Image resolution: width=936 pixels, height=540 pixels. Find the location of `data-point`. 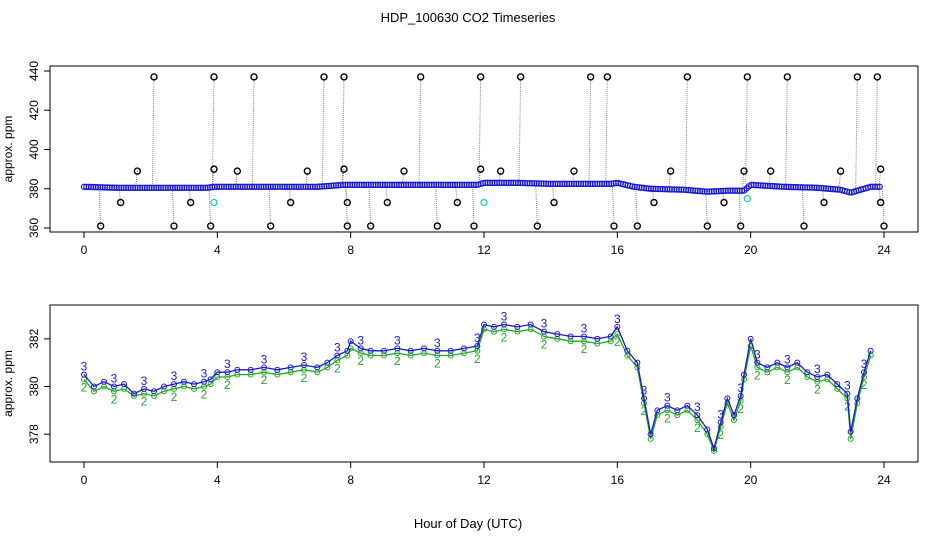

data-point is located at coordinates (879, 186).